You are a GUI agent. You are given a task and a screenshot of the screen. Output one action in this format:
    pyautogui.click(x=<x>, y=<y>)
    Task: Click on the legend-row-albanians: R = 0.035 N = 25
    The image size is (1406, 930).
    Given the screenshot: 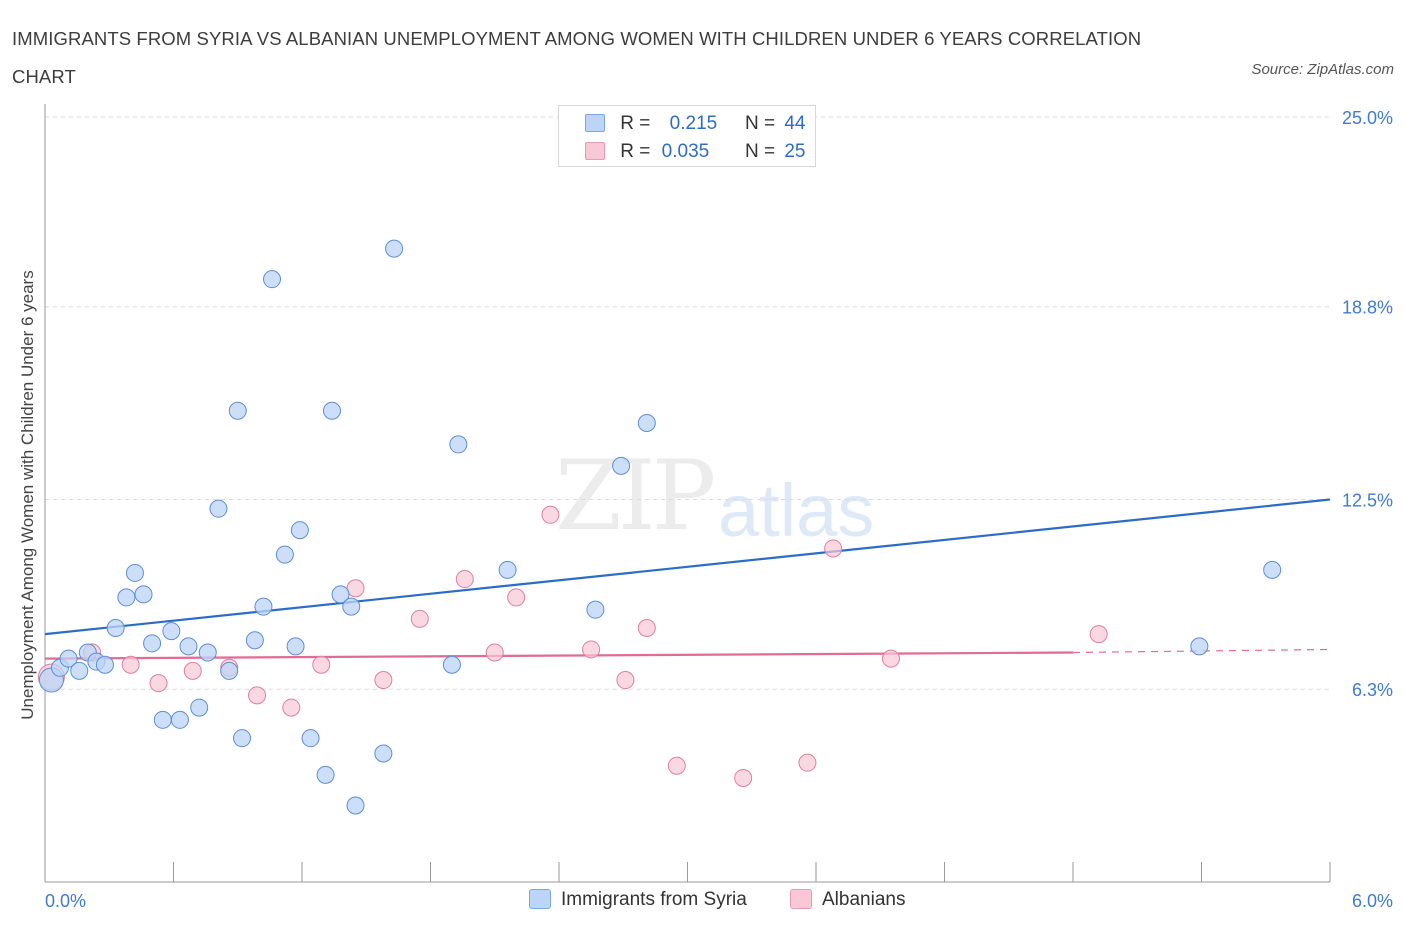 What is the action you would take?
    pyautogui.click(x=695, y=153)
    